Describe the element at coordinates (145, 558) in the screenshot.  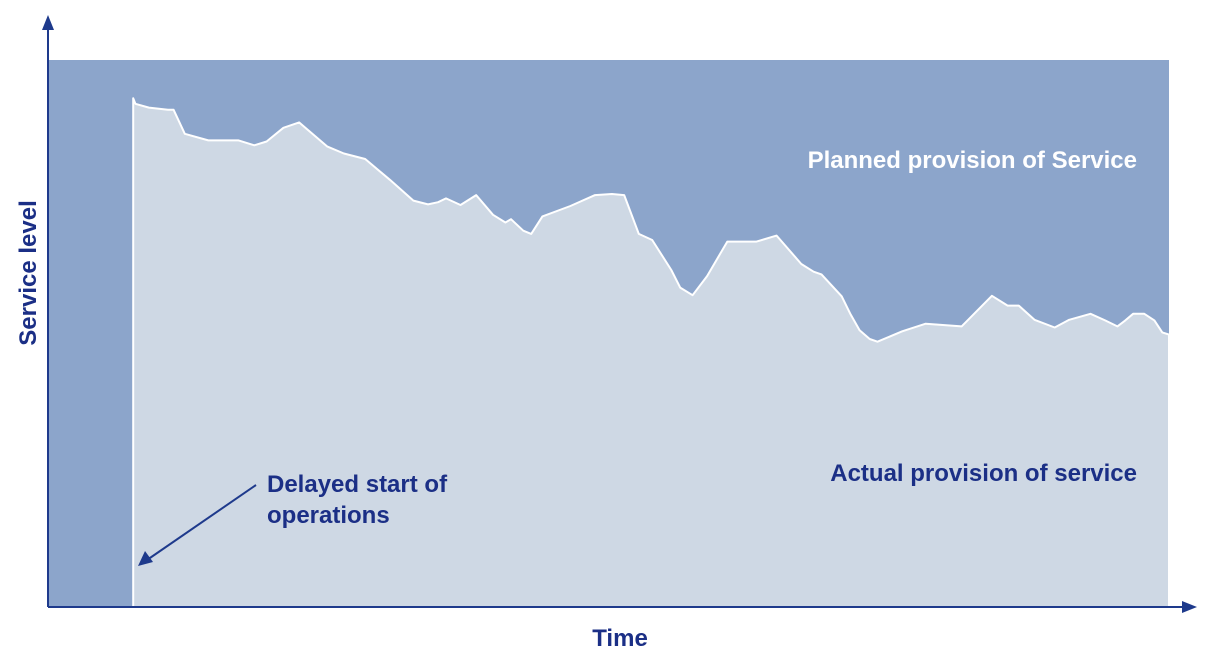
I see `annotation-arrowhead` at that location.